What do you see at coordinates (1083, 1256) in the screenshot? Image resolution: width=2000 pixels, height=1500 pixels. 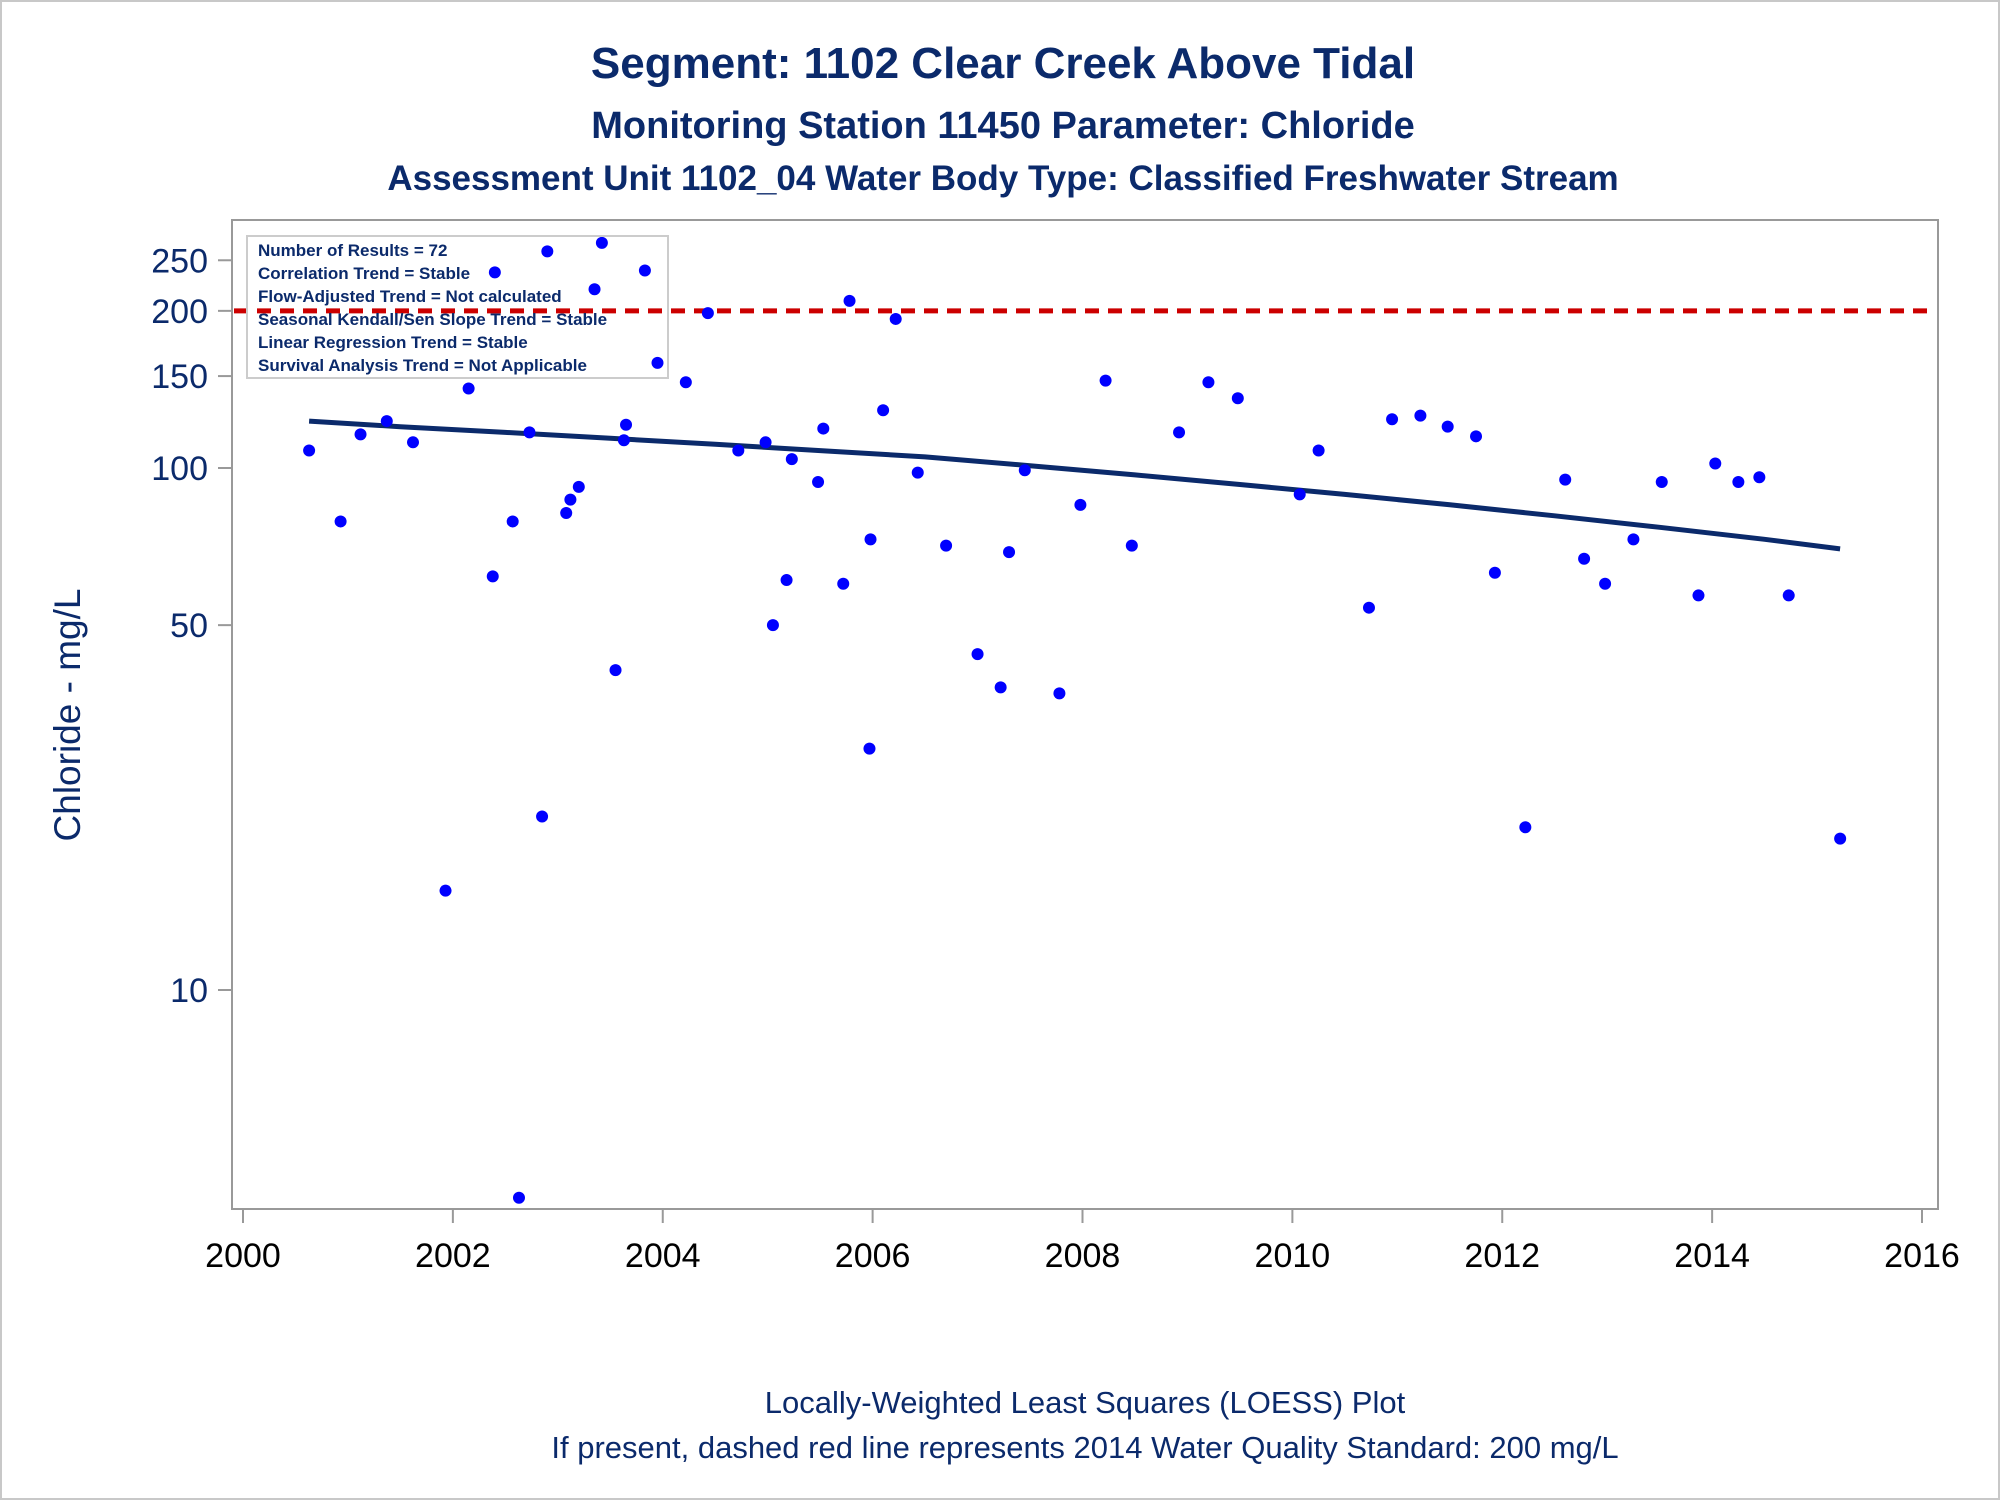 I see `x-tick-label: 2008` at bounding box center [1083, 1256].